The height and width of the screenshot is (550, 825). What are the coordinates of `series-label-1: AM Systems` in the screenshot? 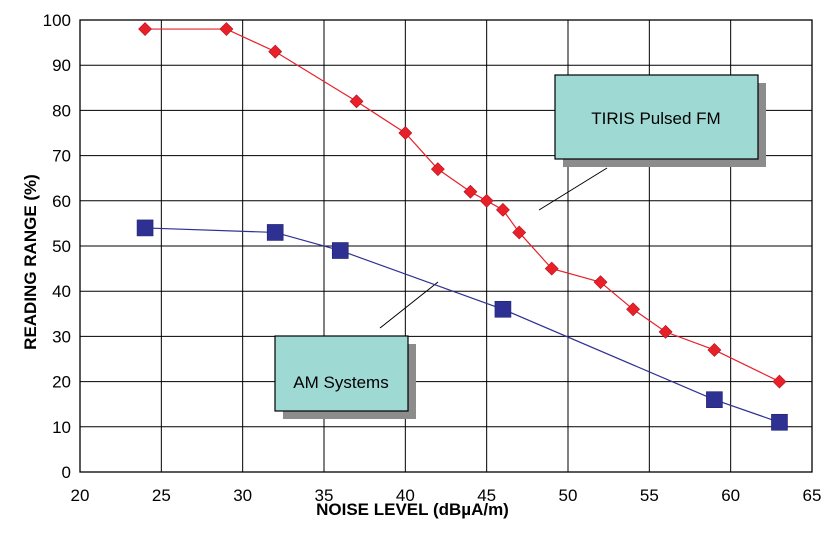 It's located at (340, 382).